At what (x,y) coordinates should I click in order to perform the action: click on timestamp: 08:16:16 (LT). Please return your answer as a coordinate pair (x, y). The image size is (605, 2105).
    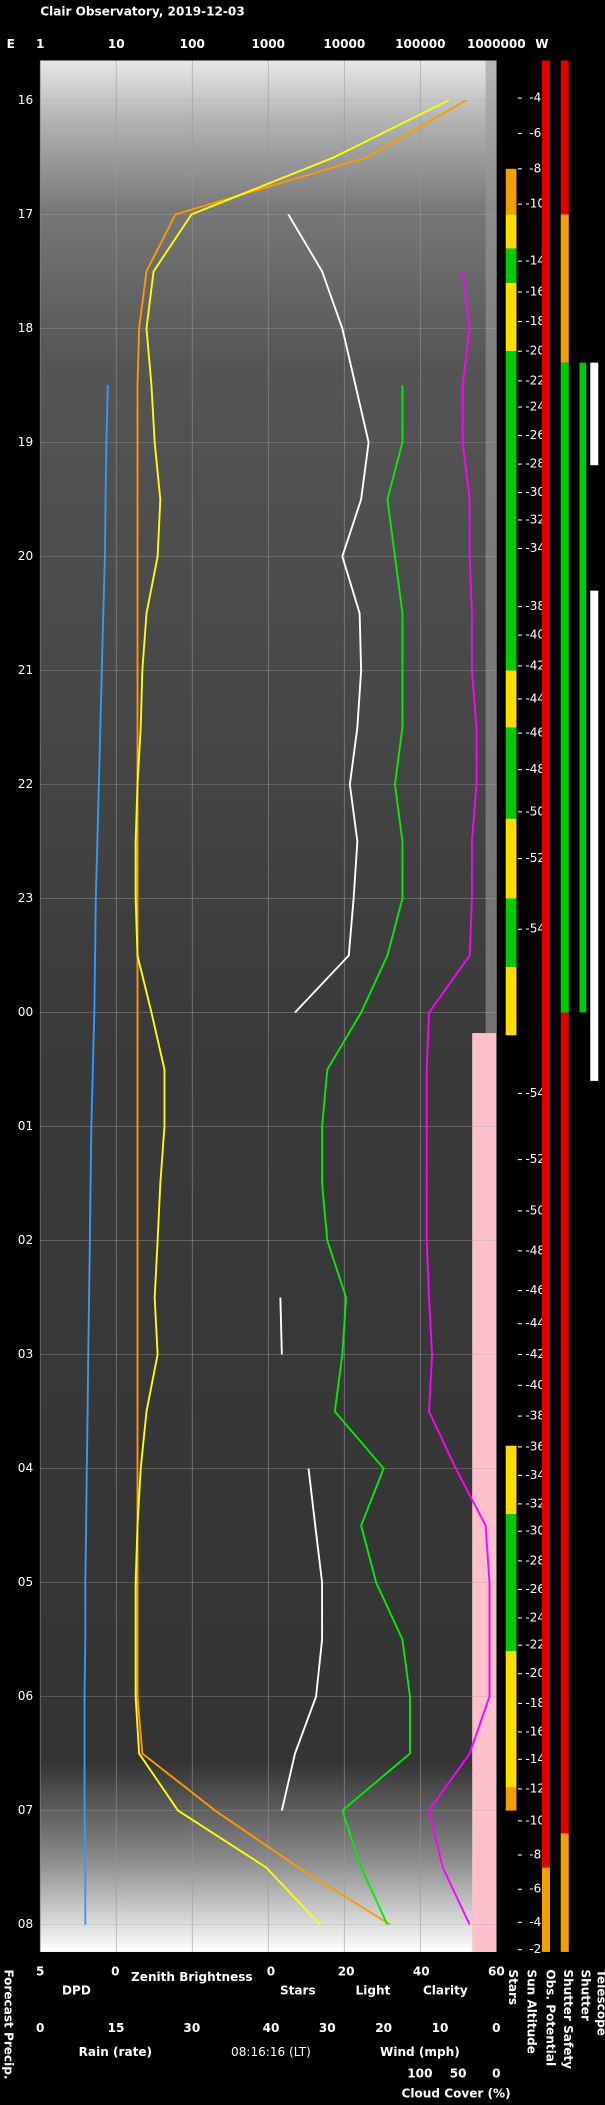
    Looking at the image, I should click on (271, 2052).